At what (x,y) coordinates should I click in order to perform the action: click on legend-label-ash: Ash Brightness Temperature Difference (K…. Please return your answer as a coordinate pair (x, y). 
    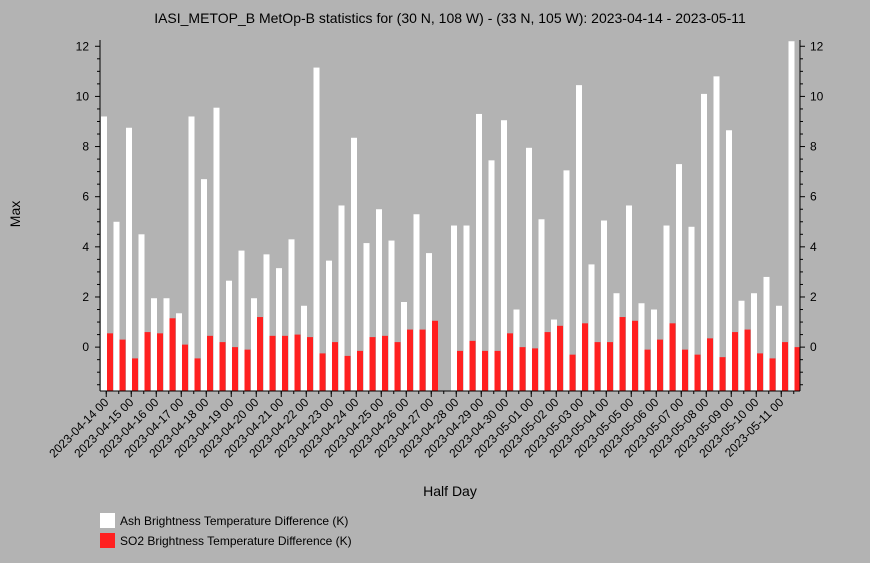
    Looking at the image, I should click on (234, 520).